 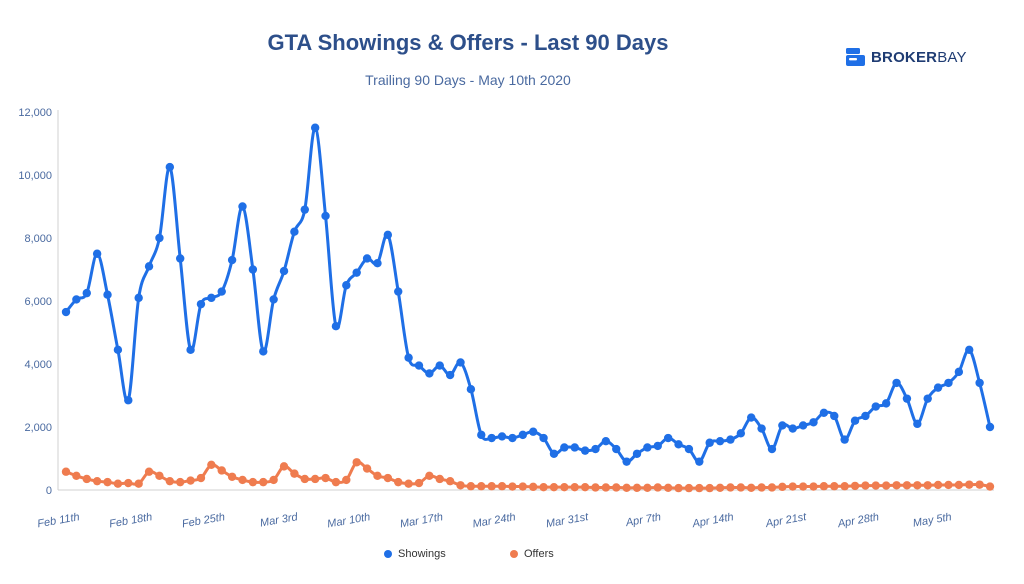 I want to click on logo-word-bay: BAY, so click(x=952, y=57).